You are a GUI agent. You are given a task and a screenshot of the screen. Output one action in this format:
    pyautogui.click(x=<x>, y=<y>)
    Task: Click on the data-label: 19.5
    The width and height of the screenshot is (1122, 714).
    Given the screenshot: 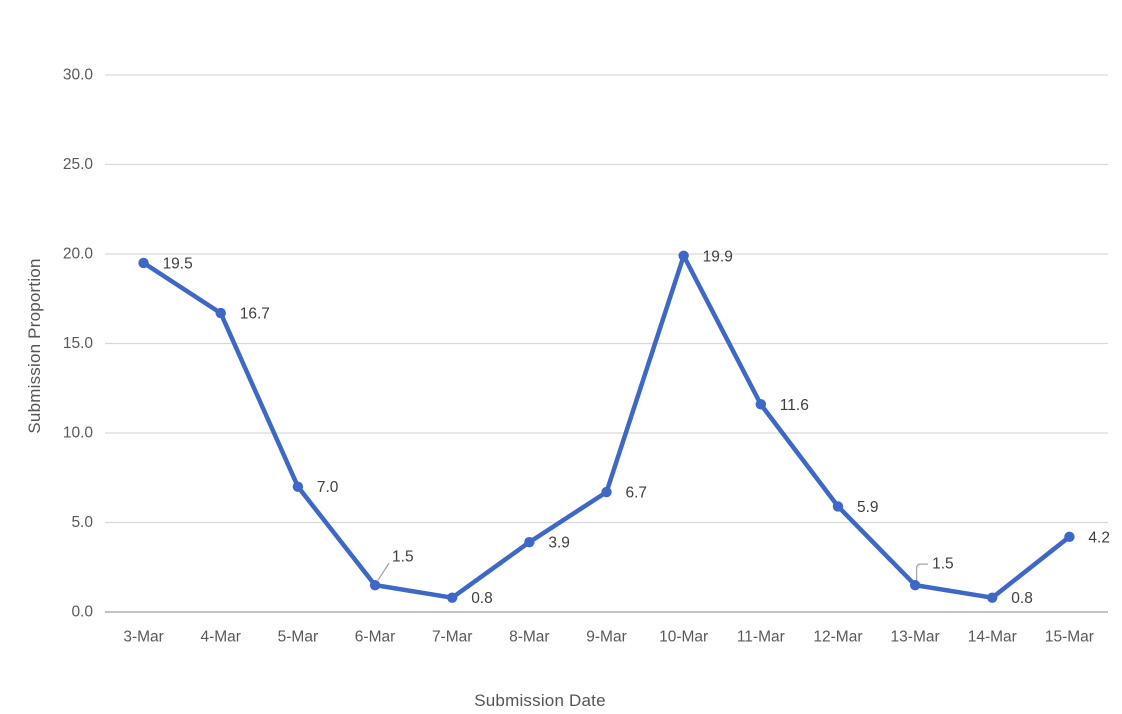 What is the action you would take?
    pyautogui.click(x=178, y=263)
    